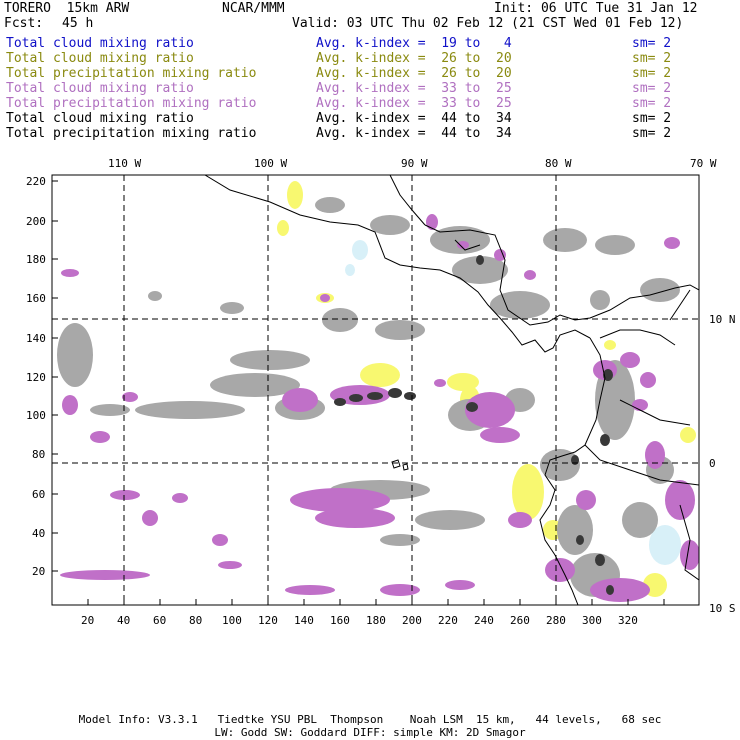  What do you see at coordinates (414, 43) in the screenshot?
I see `legend-stat: Avg. k-index = 19 to 4` at bounding box center [414, 43].